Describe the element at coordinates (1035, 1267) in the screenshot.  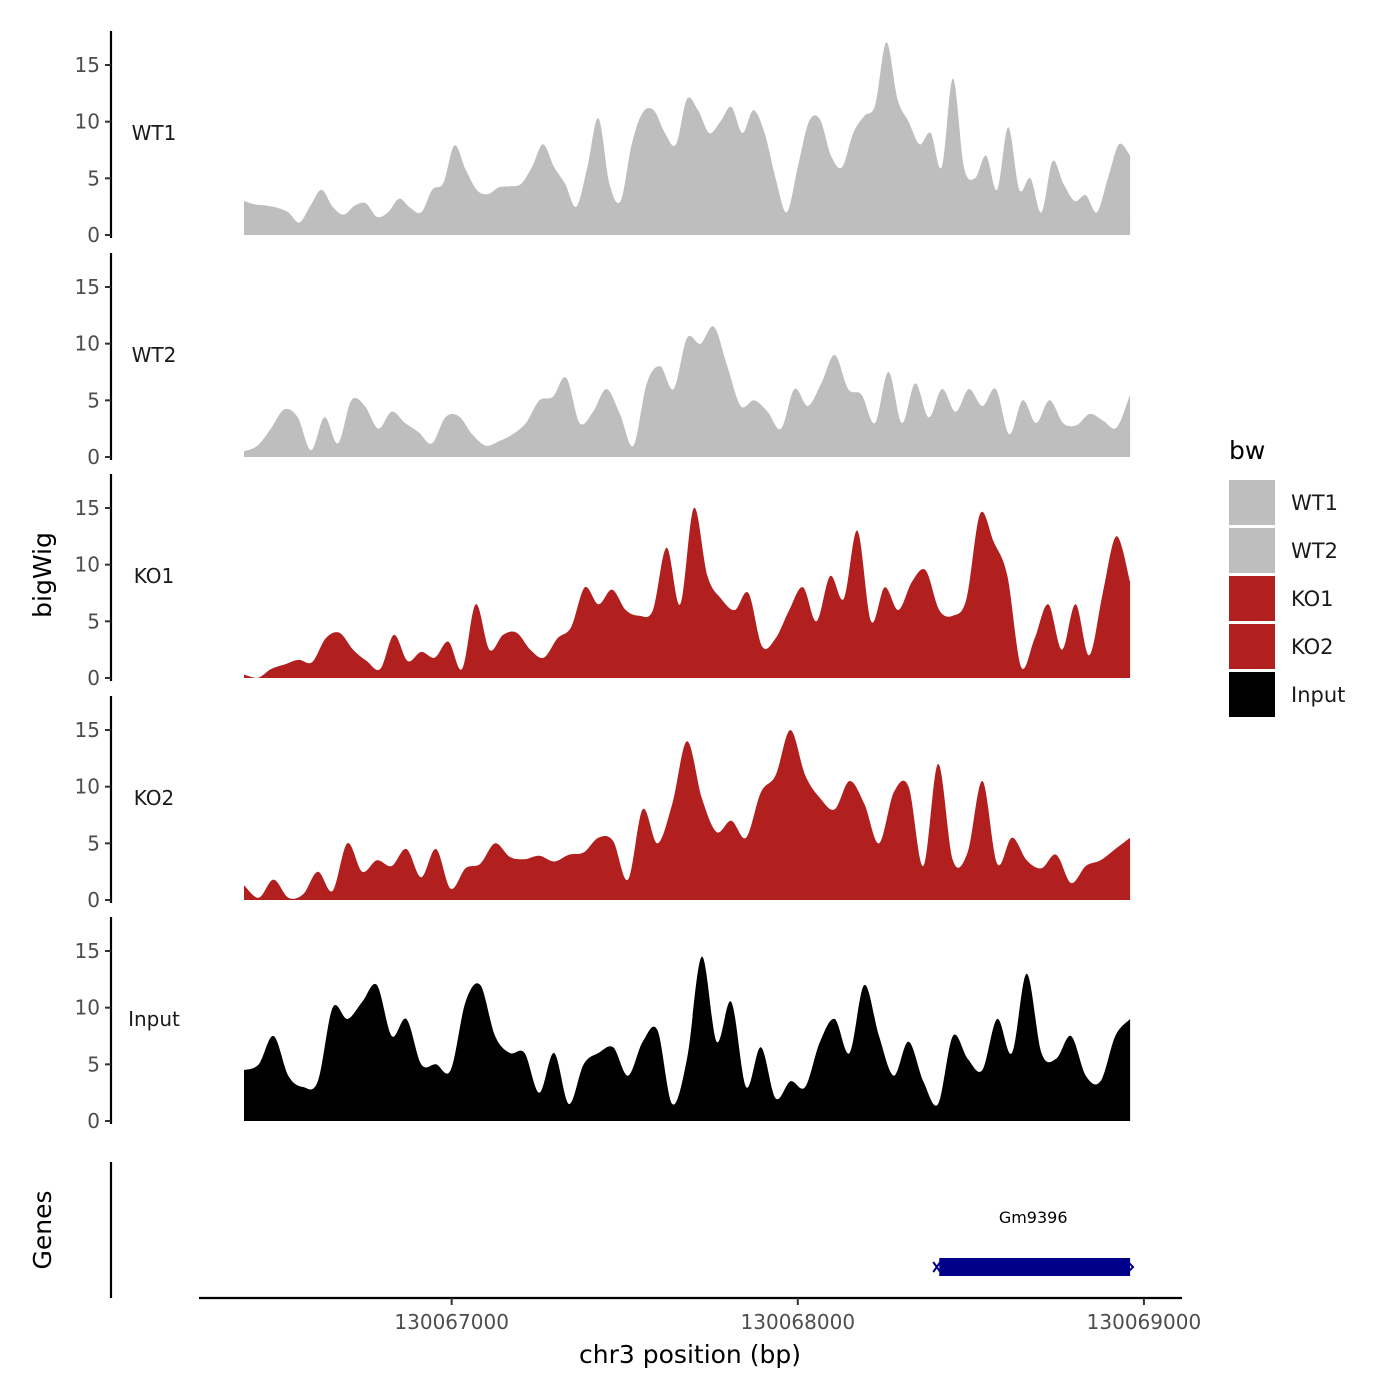
I see `gene-body` at that location.